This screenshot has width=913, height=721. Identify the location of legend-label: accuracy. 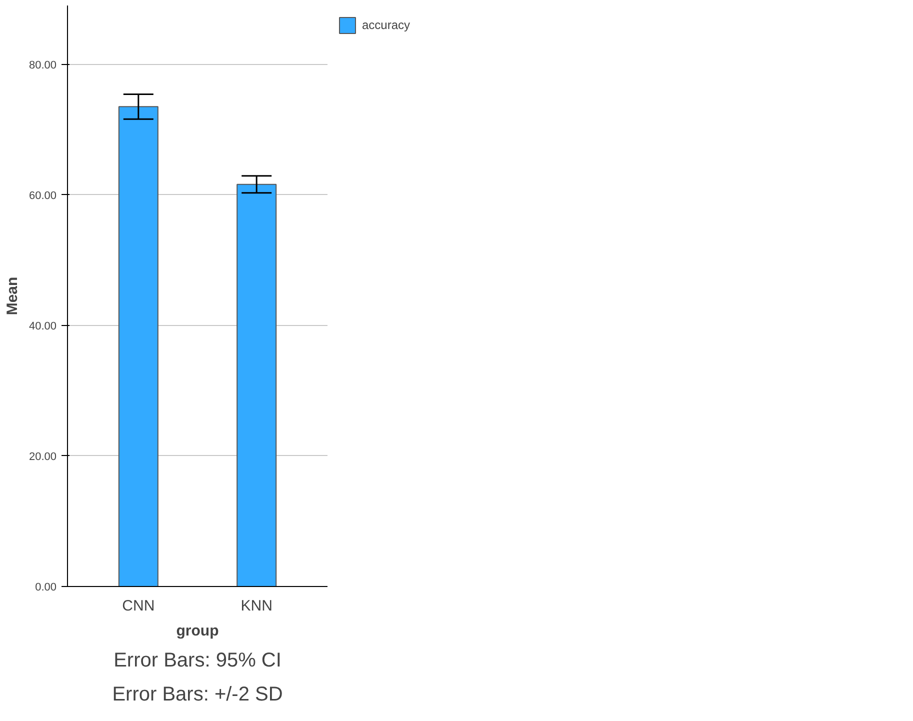
(386, 25).